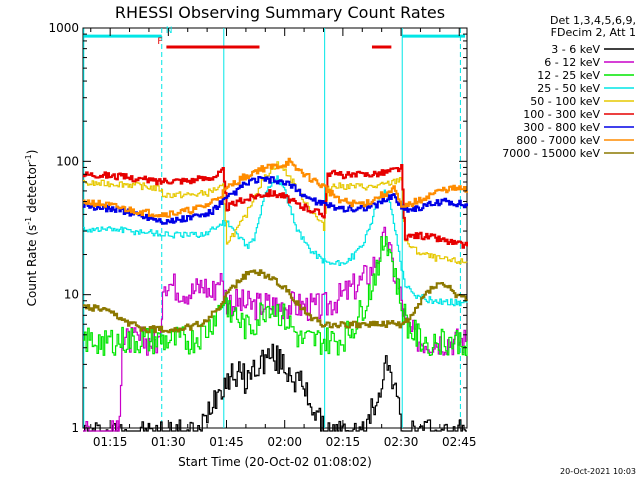 The image size is (640, 484). Describe the element at coordinates (31, 228) in the screenshot. I see `y-axis-label: Count Rate (s-1 detector-1)` at that location.